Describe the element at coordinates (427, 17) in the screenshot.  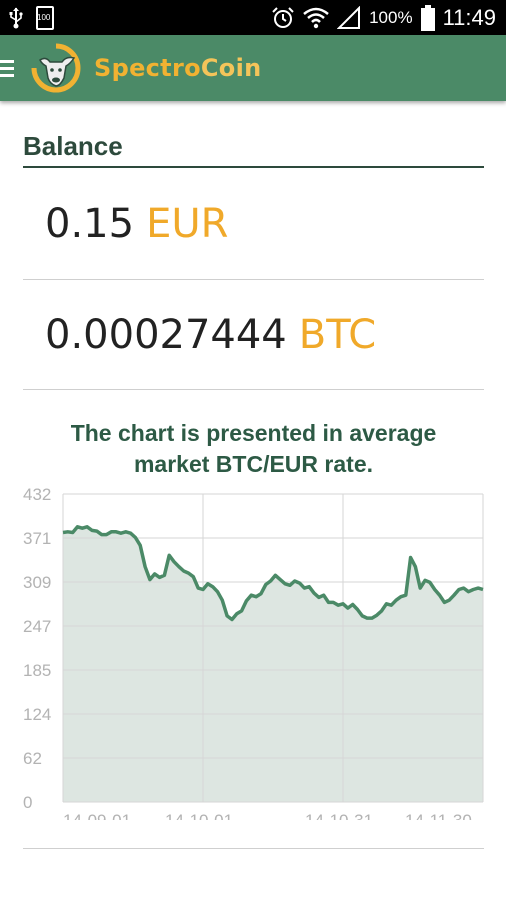
I see `battery-icon` at that location.